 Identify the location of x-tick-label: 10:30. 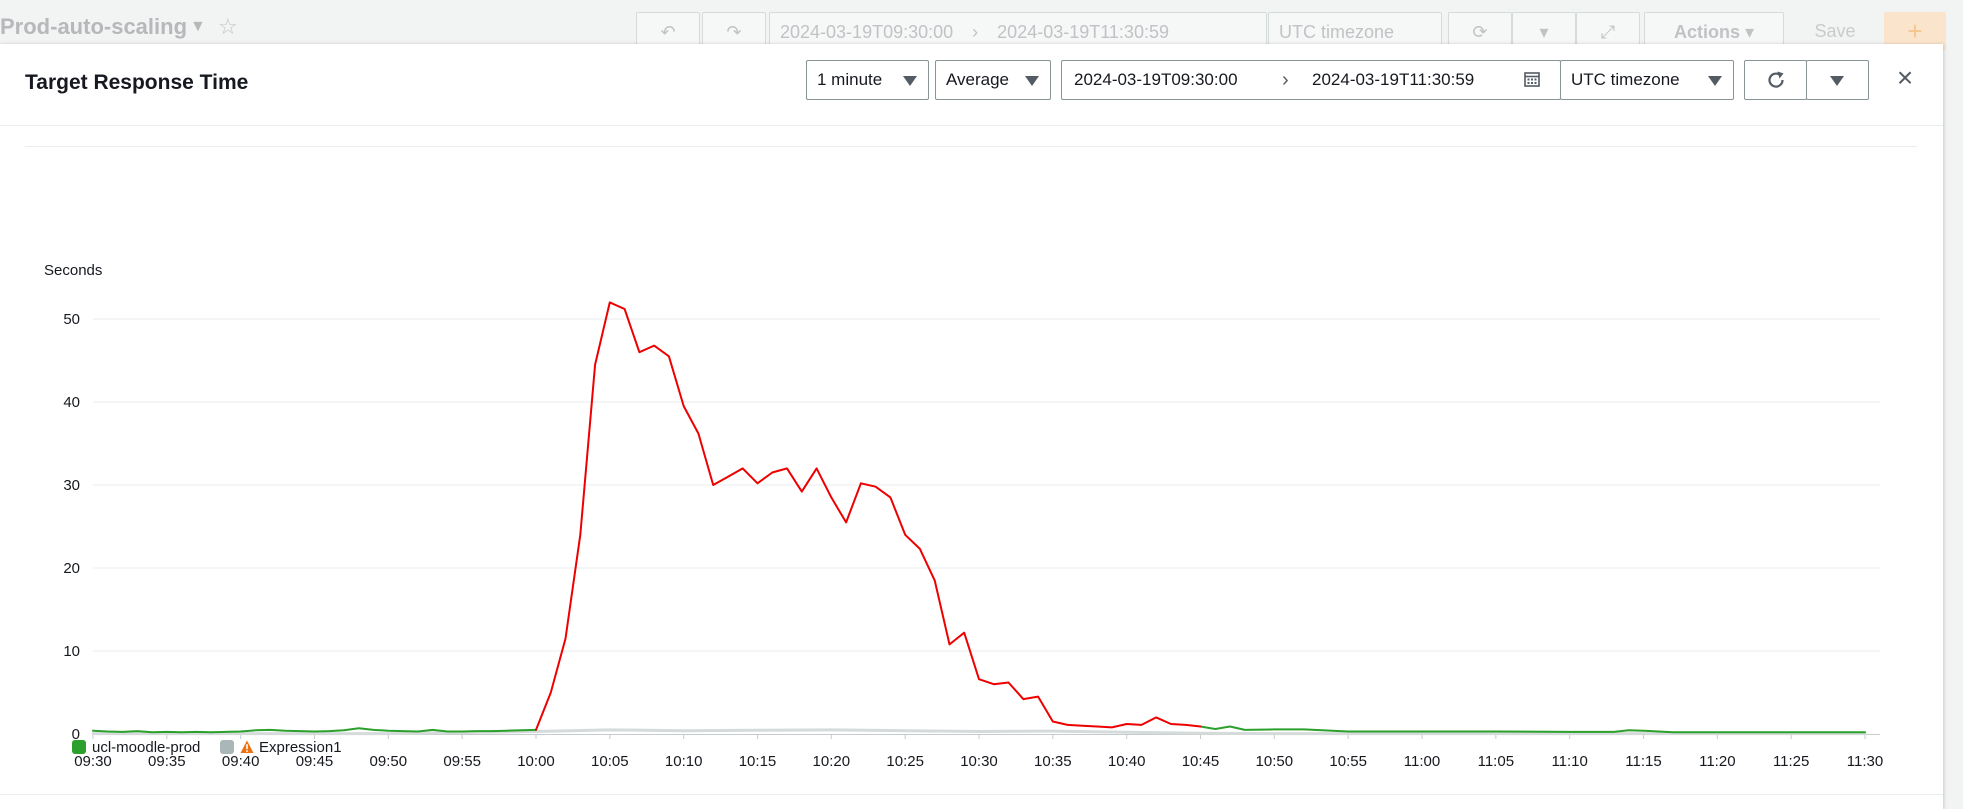
(979, 761).